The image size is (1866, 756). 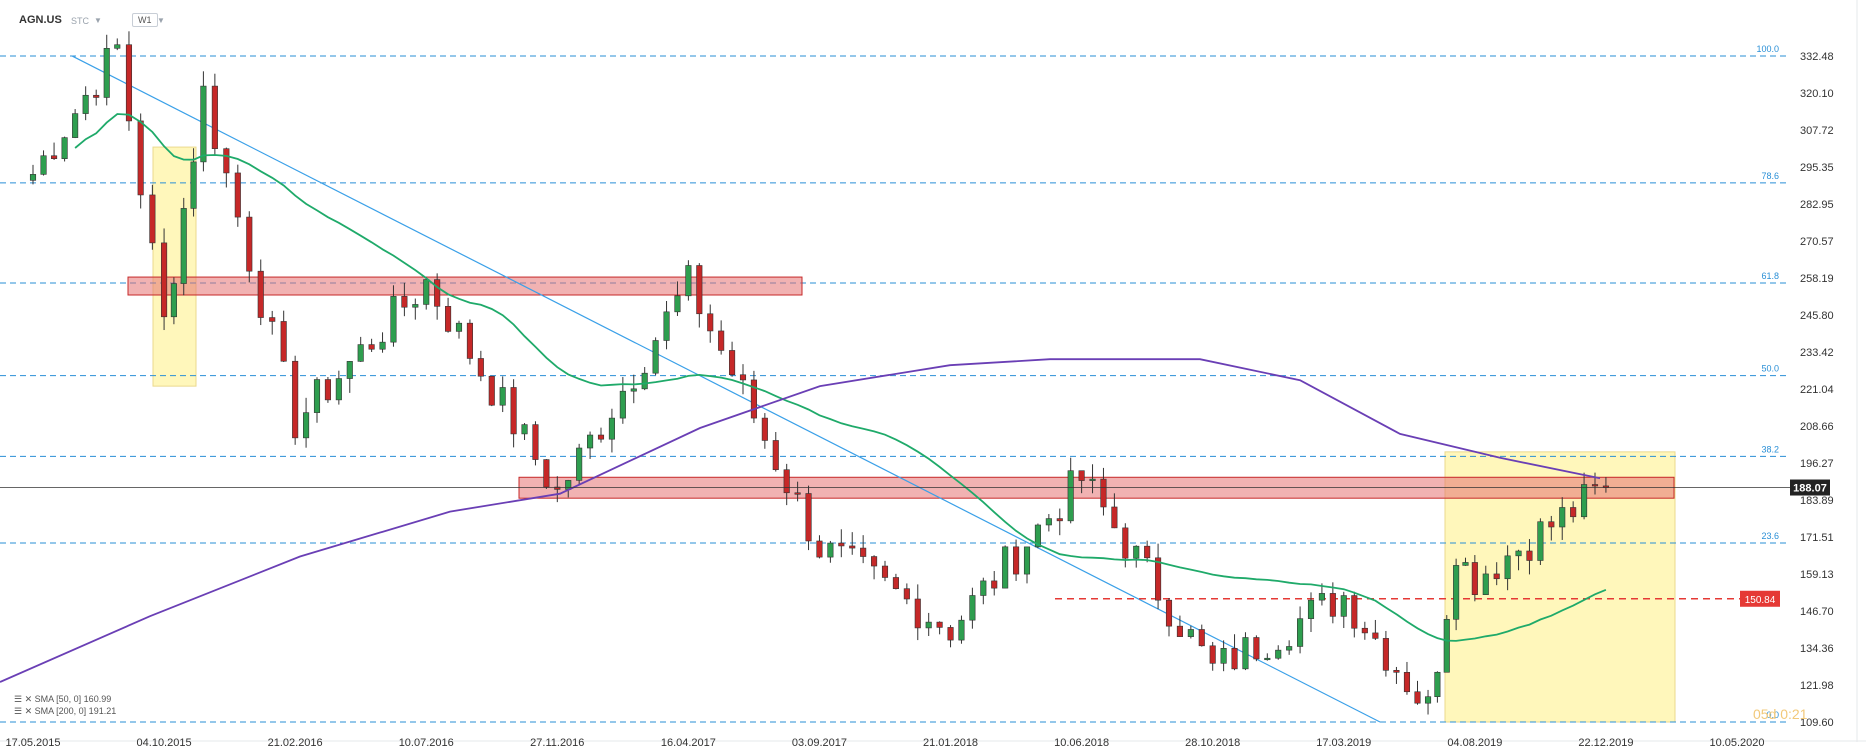 I want to click on legend-close-icon: ✕, so click(x=28, y=699).